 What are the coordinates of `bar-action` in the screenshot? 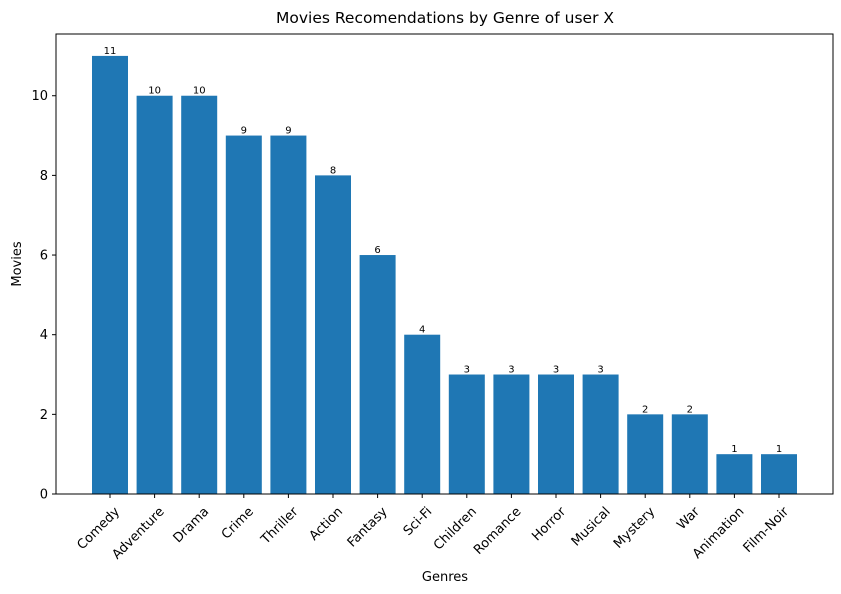 It's located at (333, 334).